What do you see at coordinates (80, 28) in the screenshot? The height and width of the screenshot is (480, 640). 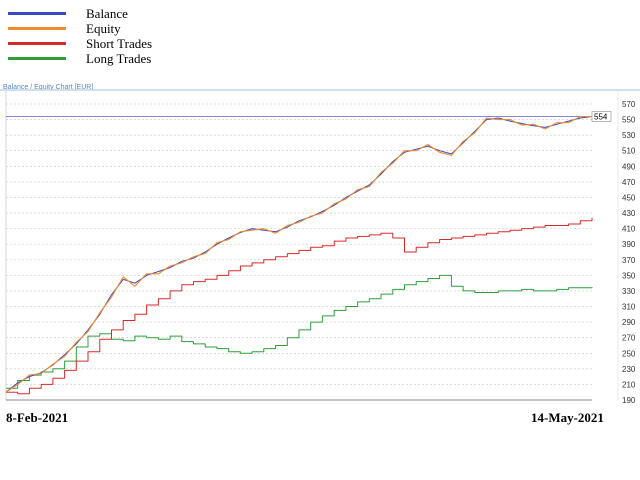 I see `legend-item-equity: Equity` at bounding box center [80, 28].